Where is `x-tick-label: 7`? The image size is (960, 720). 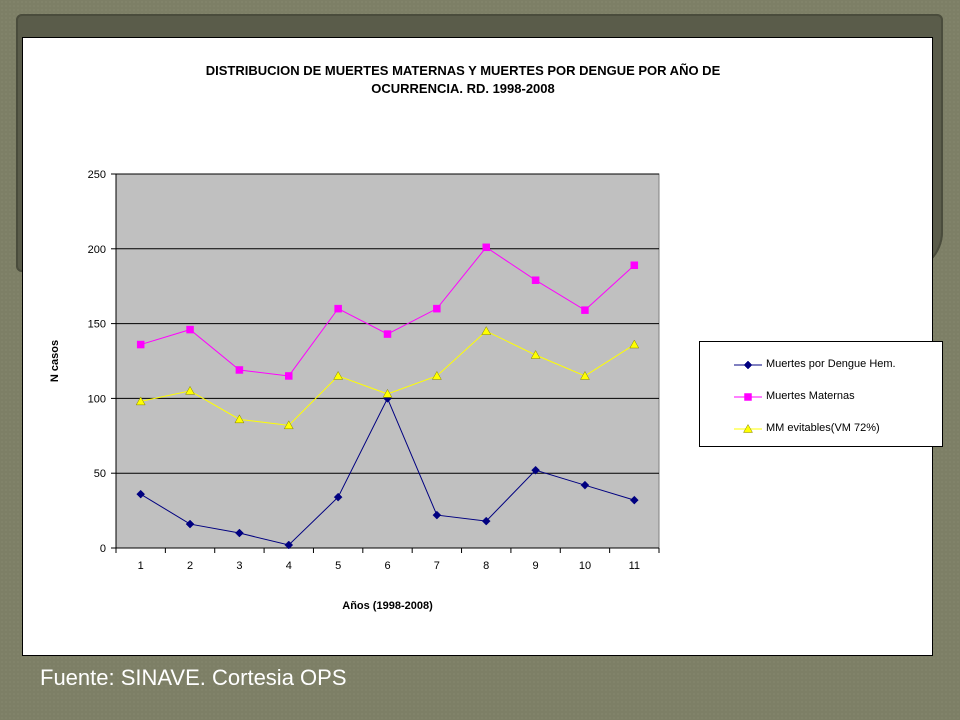 x-tick-label: 7 is located at coordinates (437, 566).